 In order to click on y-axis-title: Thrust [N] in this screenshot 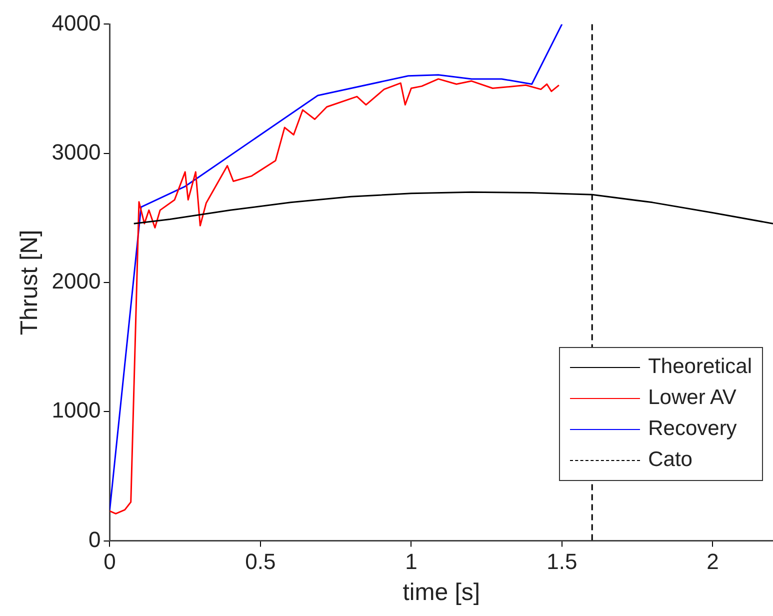, I will do `click(30, 283)`.